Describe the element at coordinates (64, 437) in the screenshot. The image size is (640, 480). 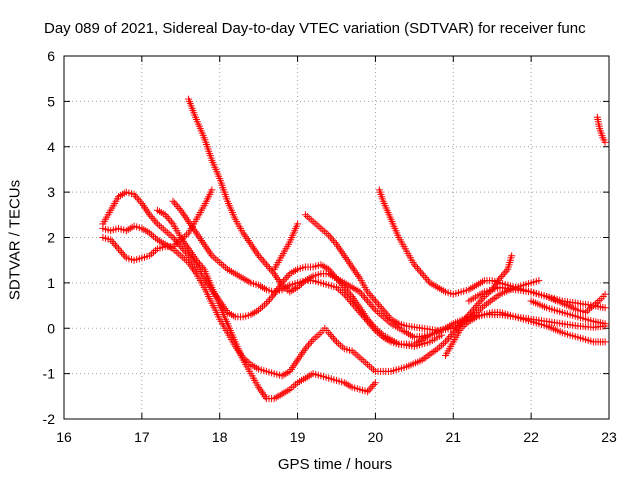
I see `x-tick-label: 16` at that location.